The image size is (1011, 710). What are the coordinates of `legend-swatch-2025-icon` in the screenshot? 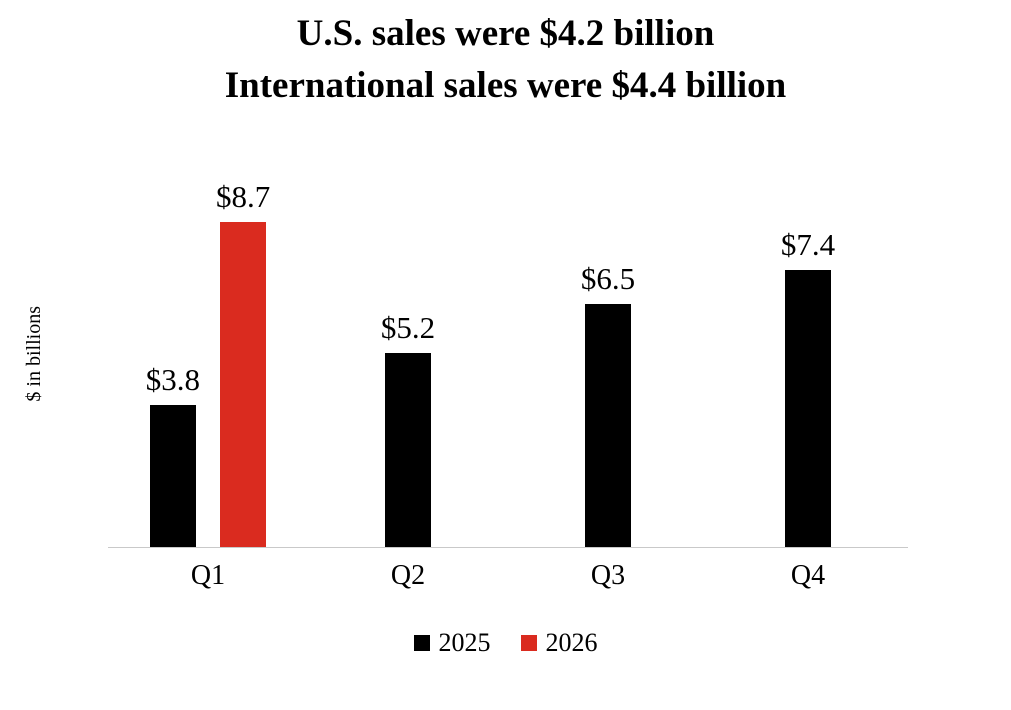 It's located at (421, 643).